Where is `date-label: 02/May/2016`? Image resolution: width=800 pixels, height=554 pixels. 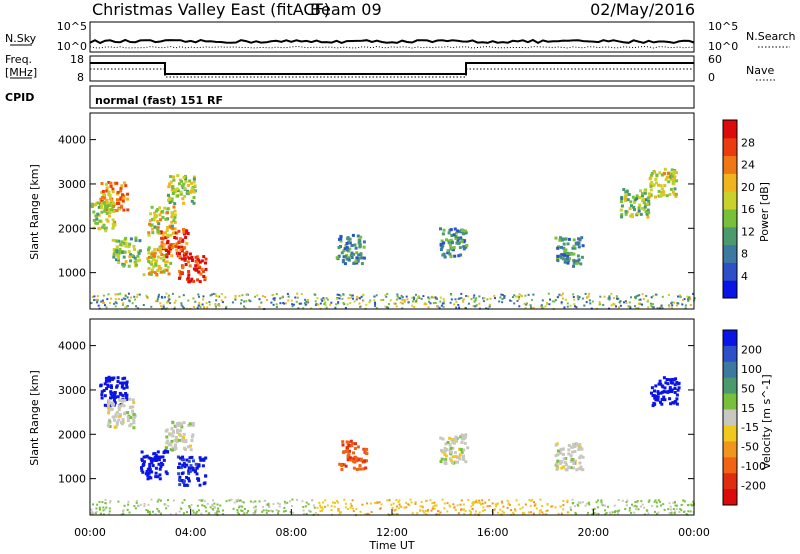
date-label: 02/May/2016 is located at coordinates (642, 9).